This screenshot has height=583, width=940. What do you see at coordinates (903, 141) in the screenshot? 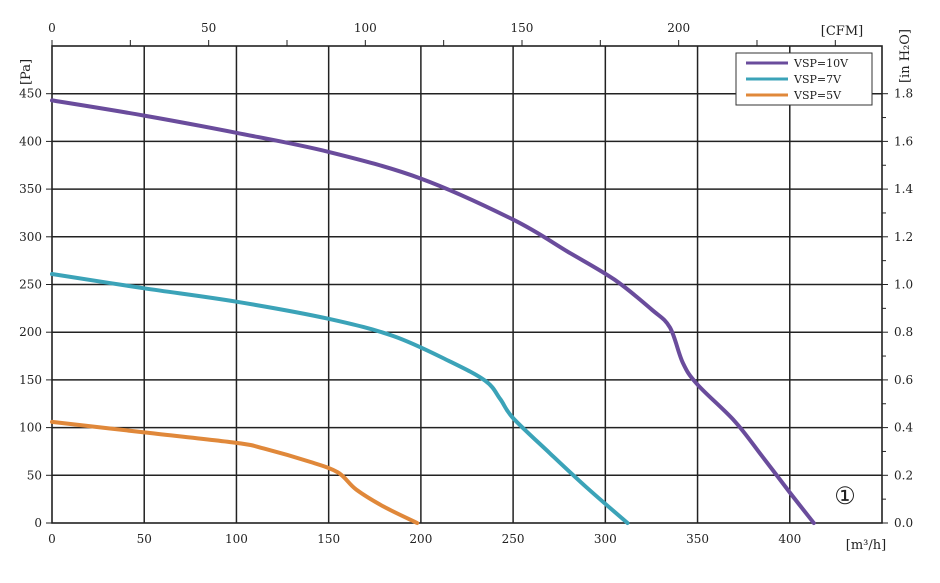
I see `y2-tick-label: 1.6` at bounding box center [903, 141].